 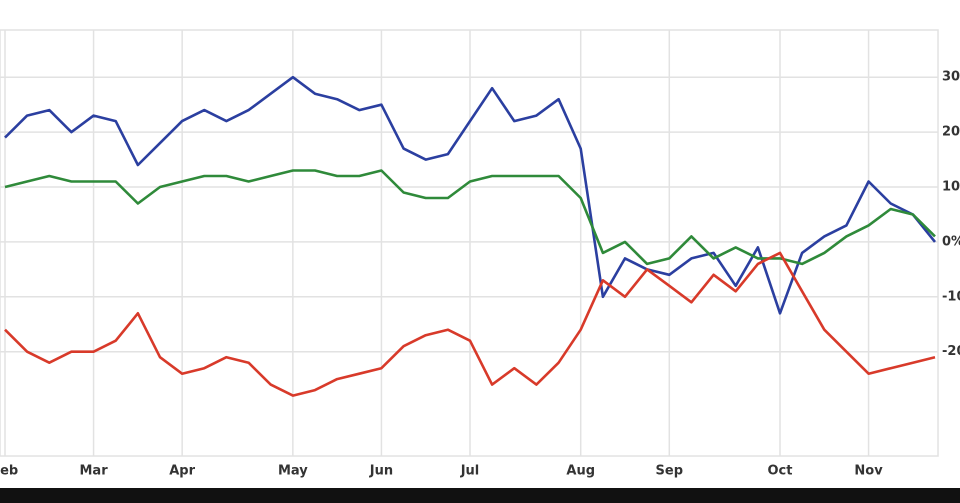 I want to click on x-tick-label: Oct, so click(x=780, y=471).